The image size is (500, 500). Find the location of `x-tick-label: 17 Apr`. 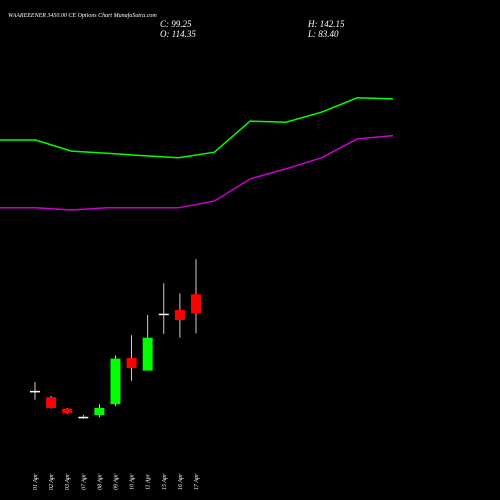

x-tick-label: 17 Apr is located at coordinates (197, 481).